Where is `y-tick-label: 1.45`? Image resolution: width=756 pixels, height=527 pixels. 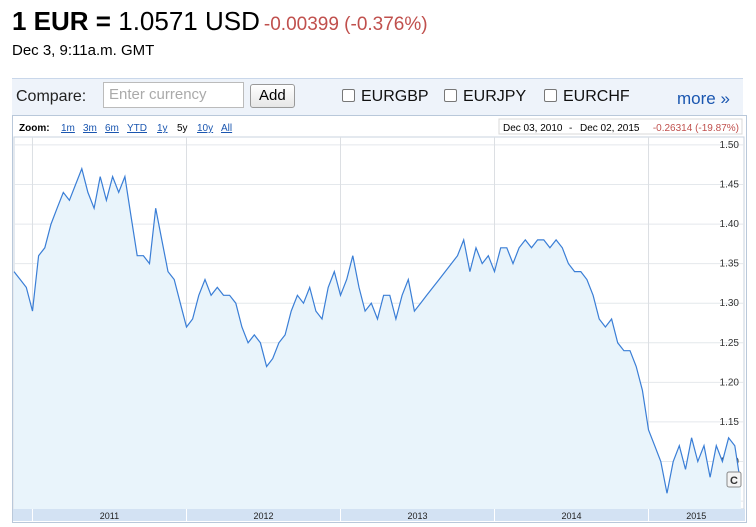 y-tick-label: 1.45 is located at coordinates (730, 184).